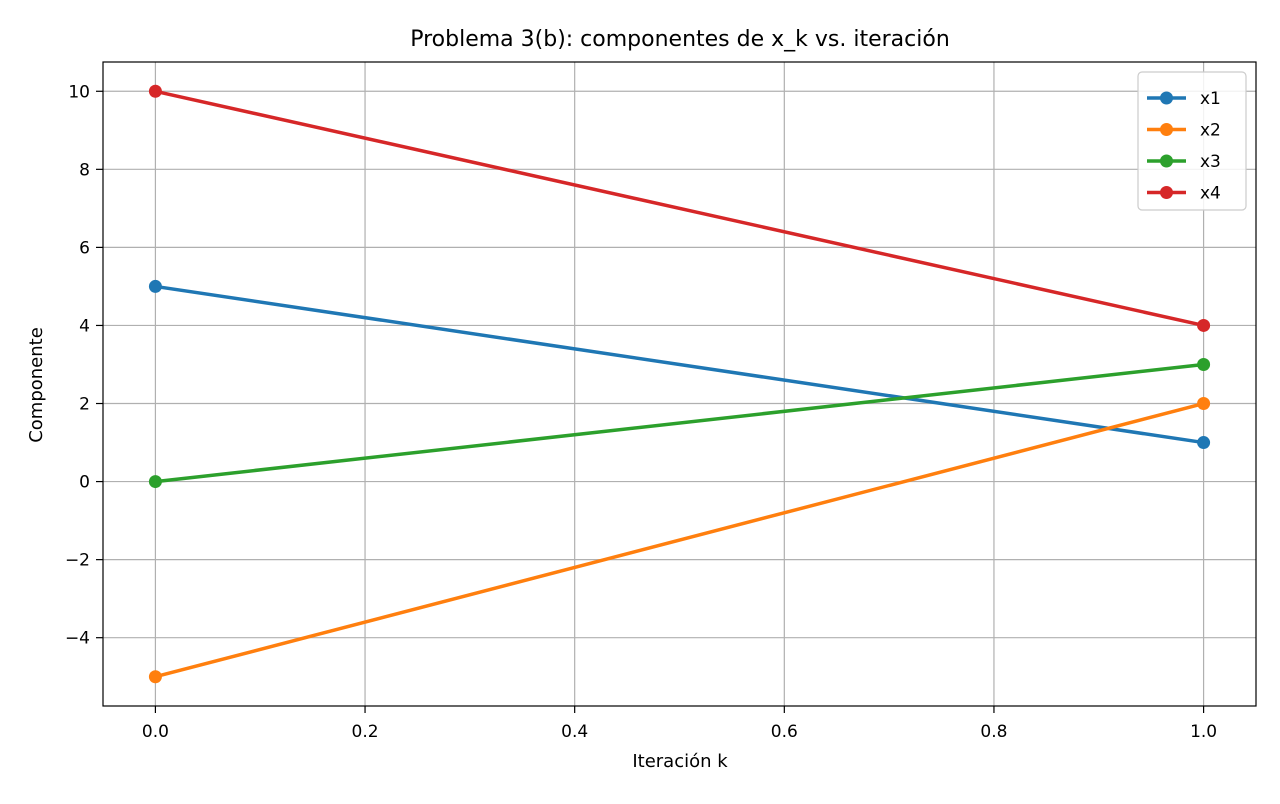 This screenshot has width=1280, height=804. I want to click on legend-entry-x1: x1, so click(1184, 99).